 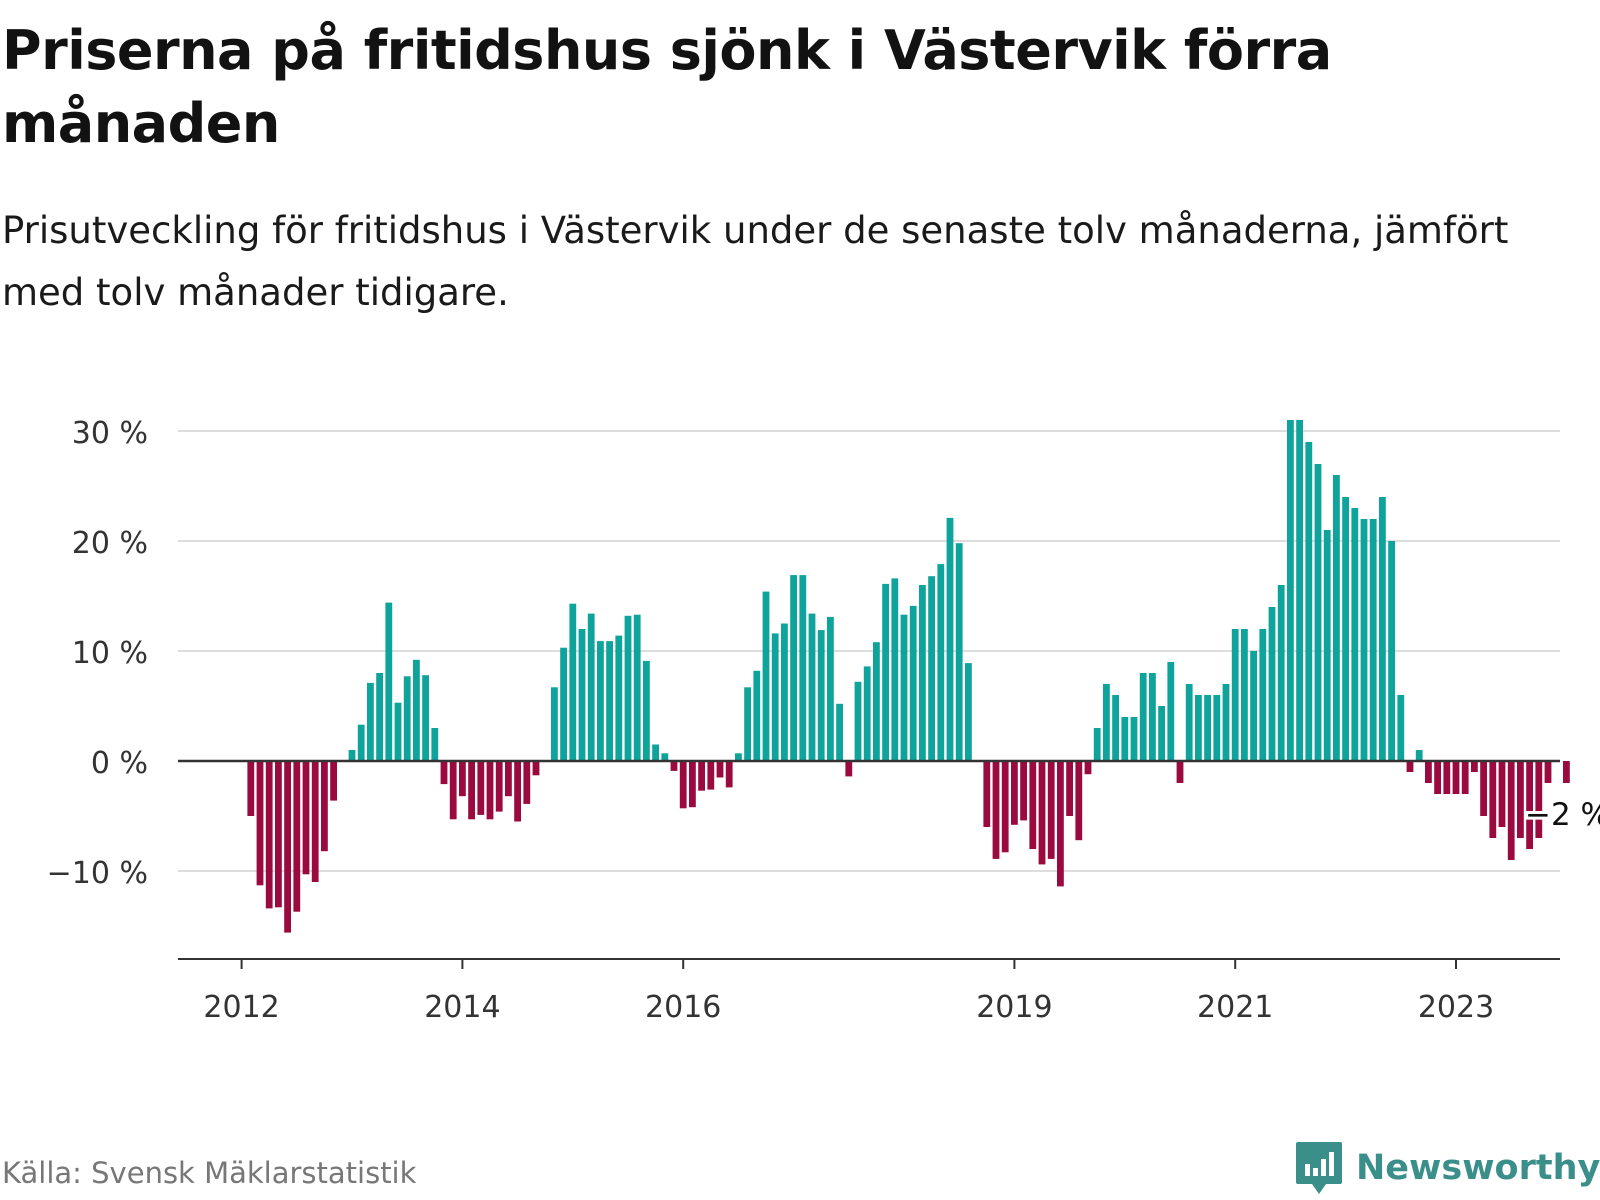 I want to click on x-tick-label: 2016, so click(x=683, y=1007).